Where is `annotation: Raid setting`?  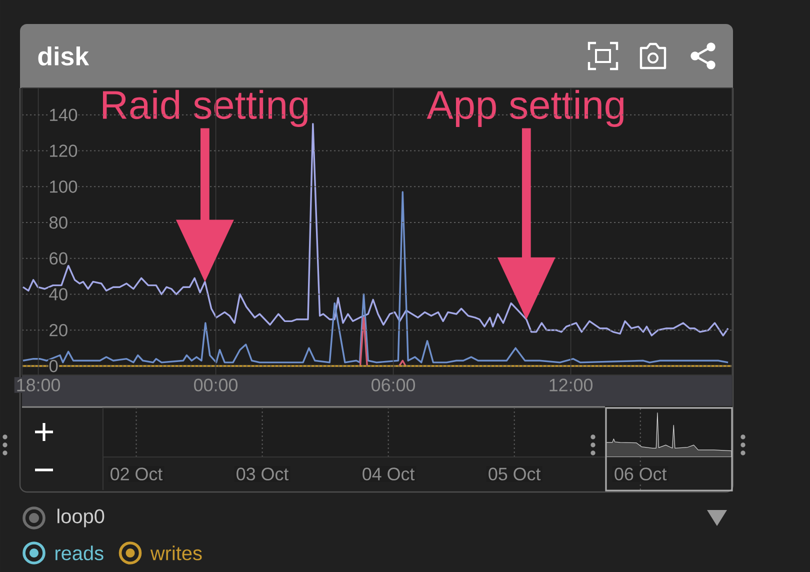 annotation: Raid setting is located at coordinates (205, 108).